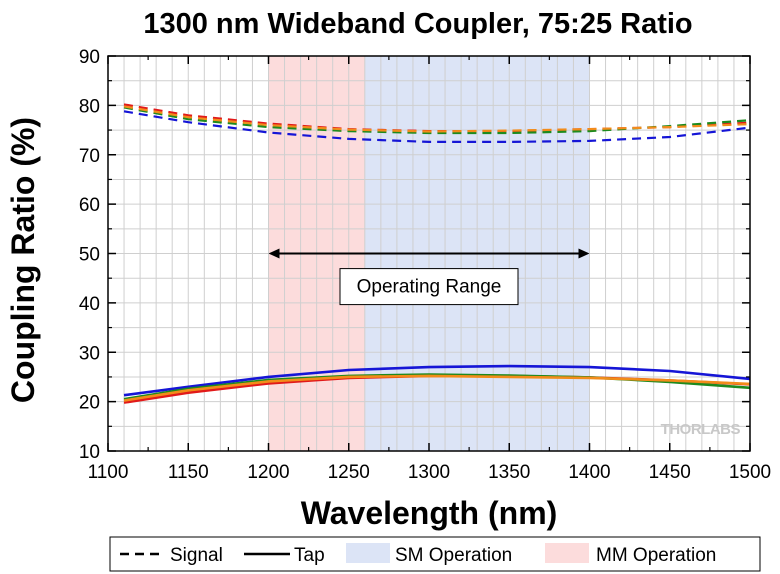  Describe the element at coordinates (417, 24) in the screenshot. I see `chart-title: 1300 nm Wideband Coupler, 75:25 Ratio` at that location.